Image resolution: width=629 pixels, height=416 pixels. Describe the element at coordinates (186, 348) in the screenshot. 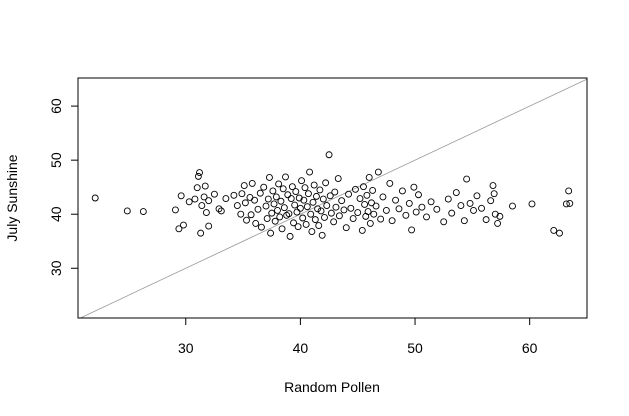

I see `x-tick-label: 30` at that location.